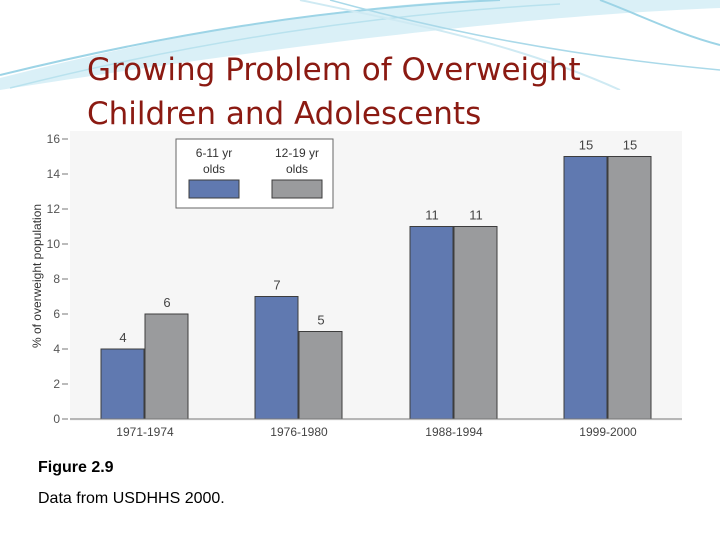 Image resolution: width=720 pixels, height=540 pixels. Describe the element at coordinates (376, 428) in the screenshot. I see `x-axis: 1971-1974 1976-1980 1988-1994 1999-2000` at that location.